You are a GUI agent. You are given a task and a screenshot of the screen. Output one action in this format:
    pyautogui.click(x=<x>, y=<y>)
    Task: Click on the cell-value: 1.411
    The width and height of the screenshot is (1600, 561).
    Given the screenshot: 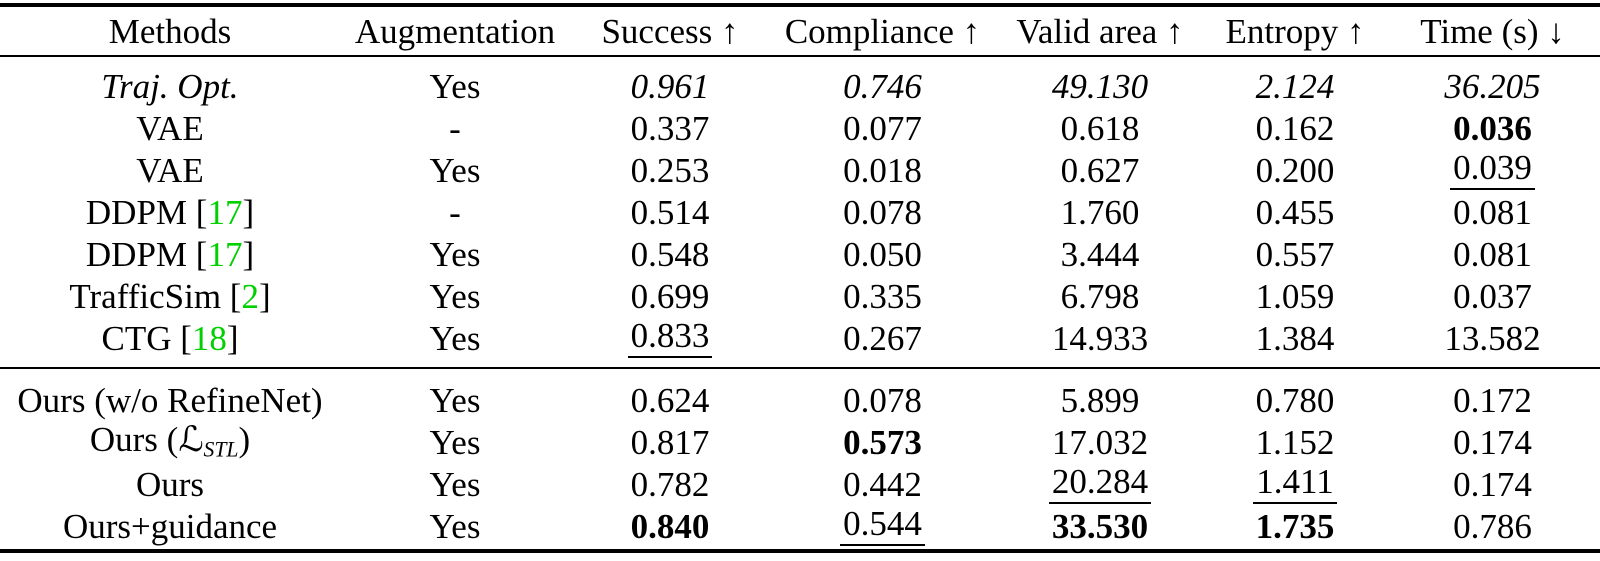 What is the action you would take?
    pyautogui.click(x=1295, y=484)
    